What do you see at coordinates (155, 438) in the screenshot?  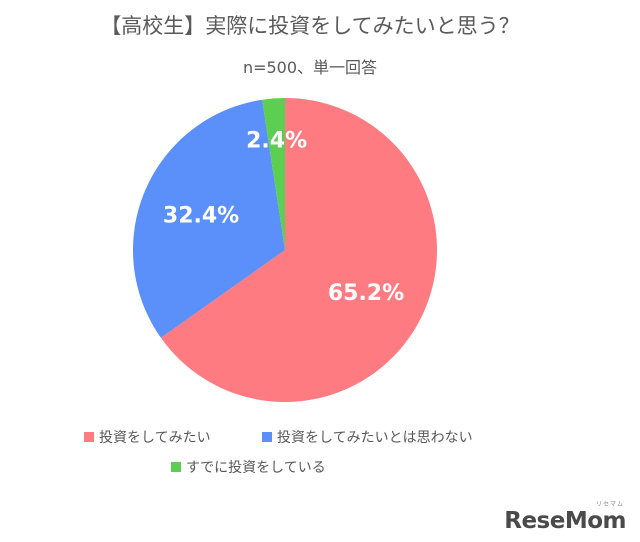 I see `legend-label: 投資をしてみたい` at bounding box center [155, 438].